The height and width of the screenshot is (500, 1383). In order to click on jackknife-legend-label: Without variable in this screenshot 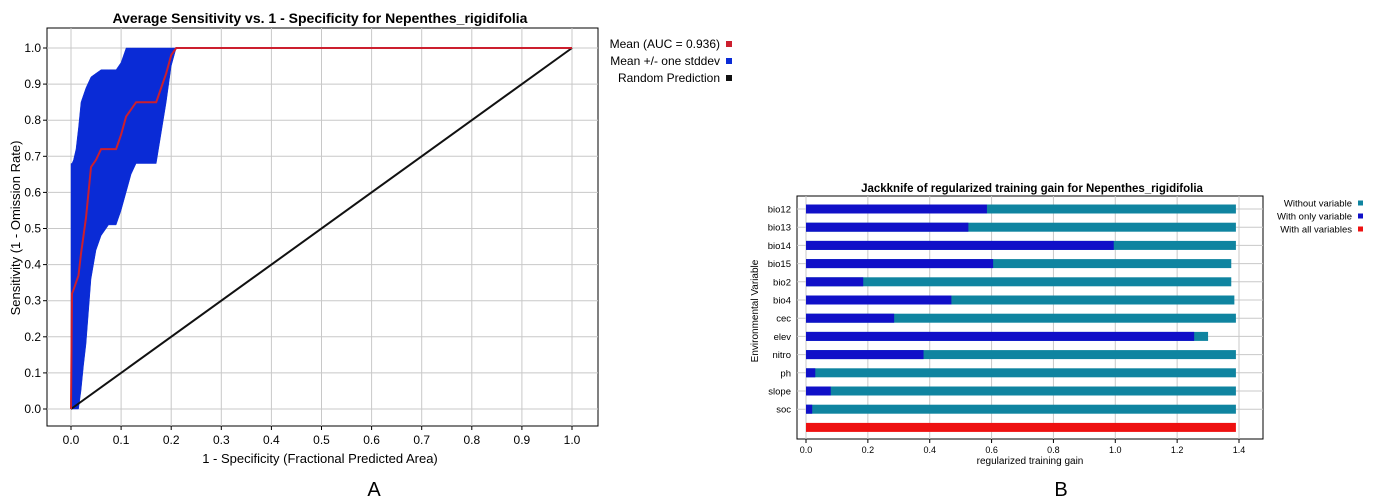, I will do `click(1318, 204)`.